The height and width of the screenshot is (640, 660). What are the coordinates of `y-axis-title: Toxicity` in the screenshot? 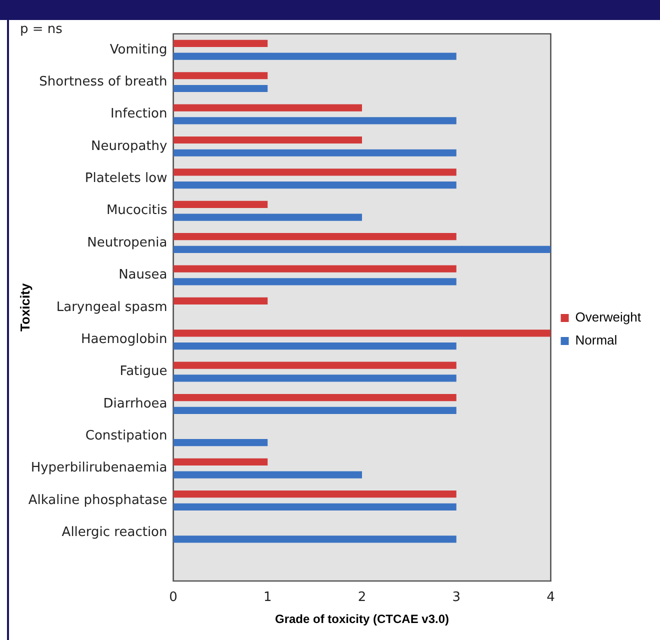 It's located at (24, 307).